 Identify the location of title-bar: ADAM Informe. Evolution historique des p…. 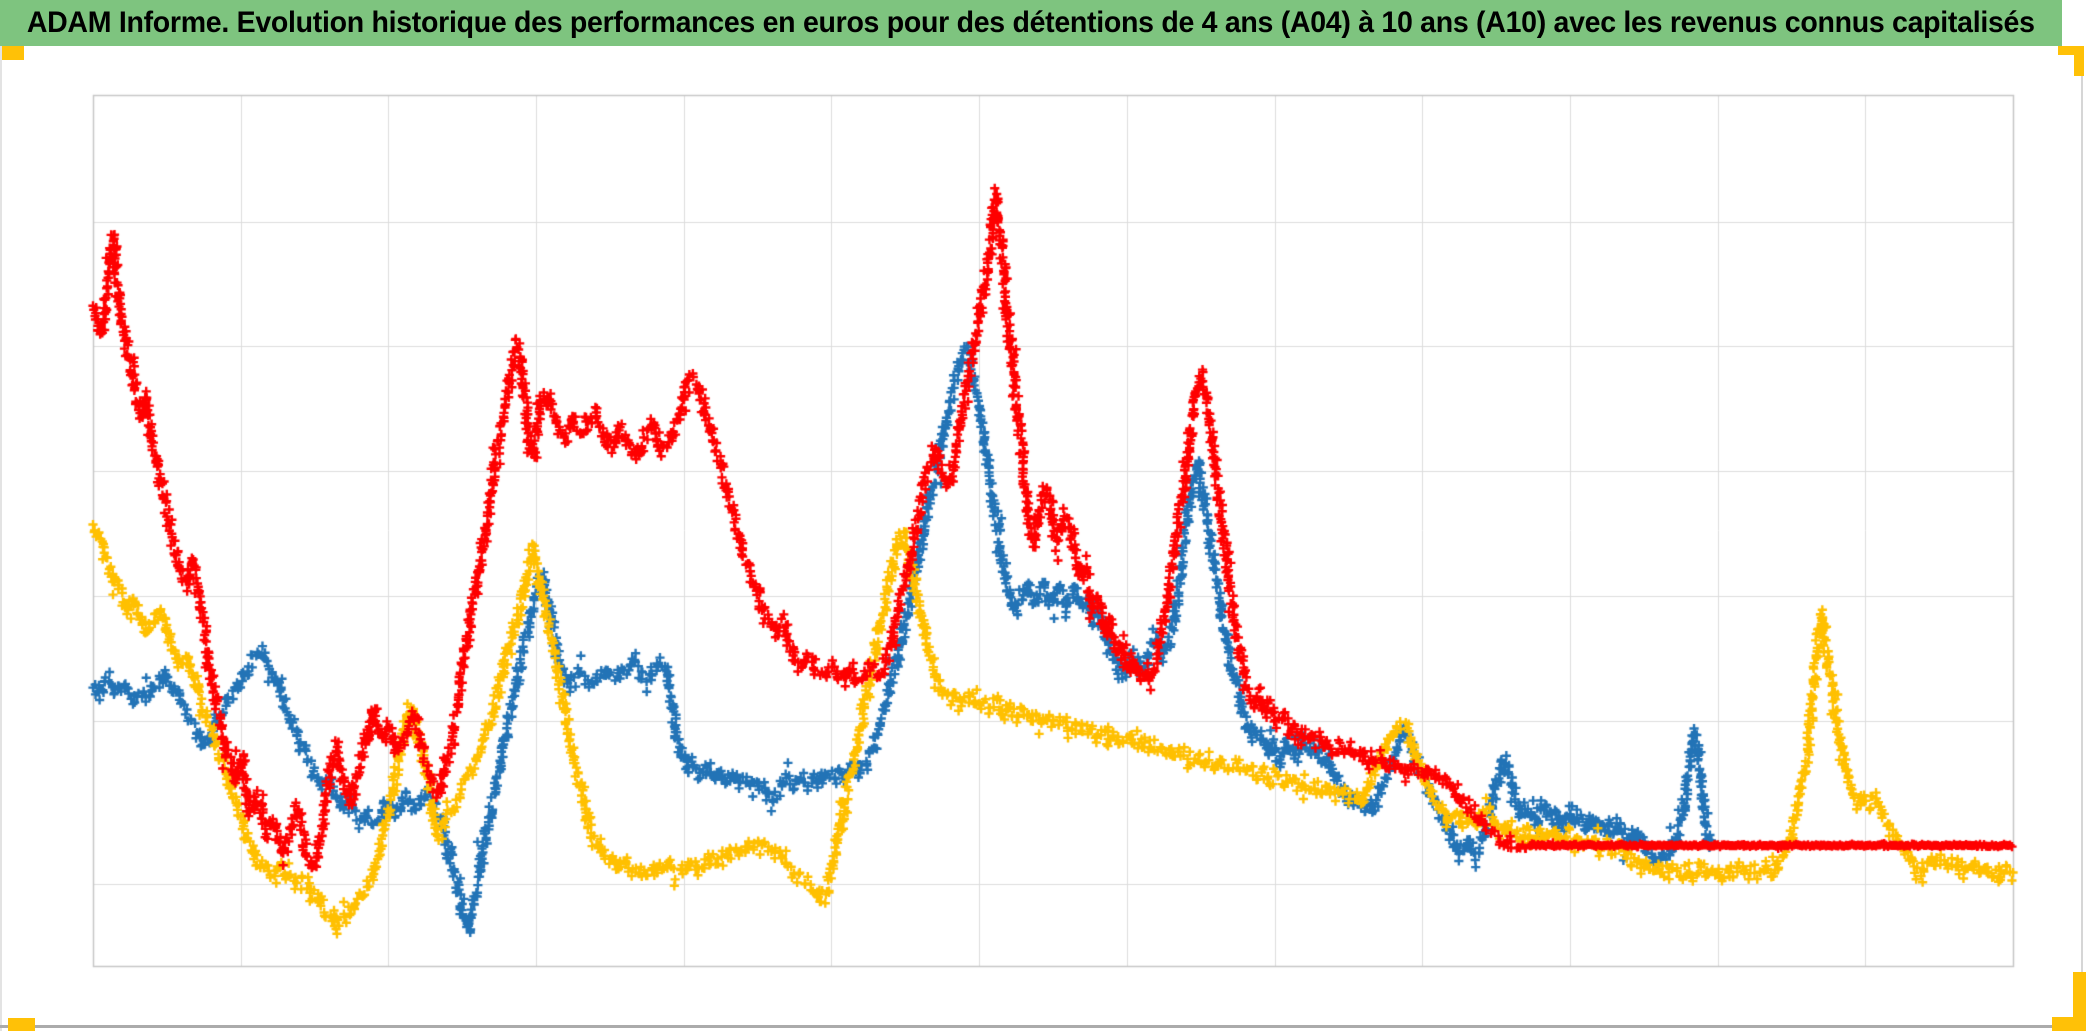
(1031, 23).